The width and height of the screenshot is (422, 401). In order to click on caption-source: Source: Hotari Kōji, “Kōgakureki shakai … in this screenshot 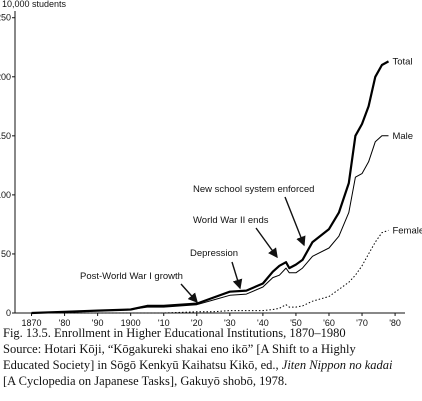, I will do `click(179, 349)`.